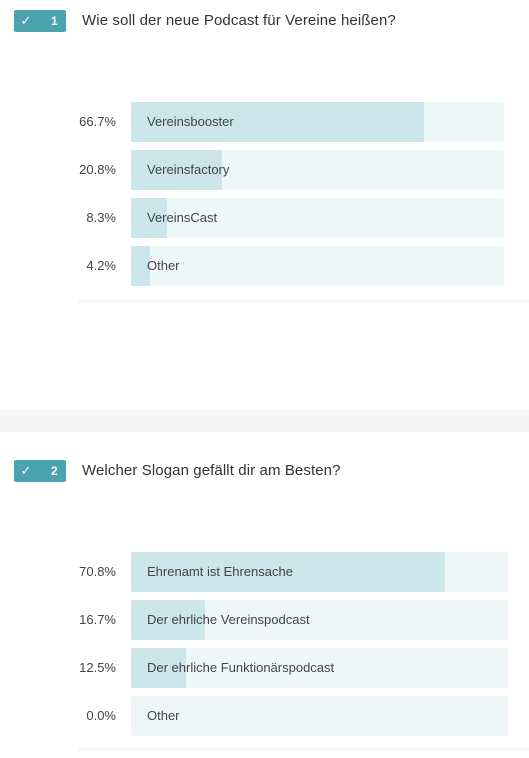 This screenshot has height=758, width=529. I want to click on result-percent: 0.0%, so click(101, 715).